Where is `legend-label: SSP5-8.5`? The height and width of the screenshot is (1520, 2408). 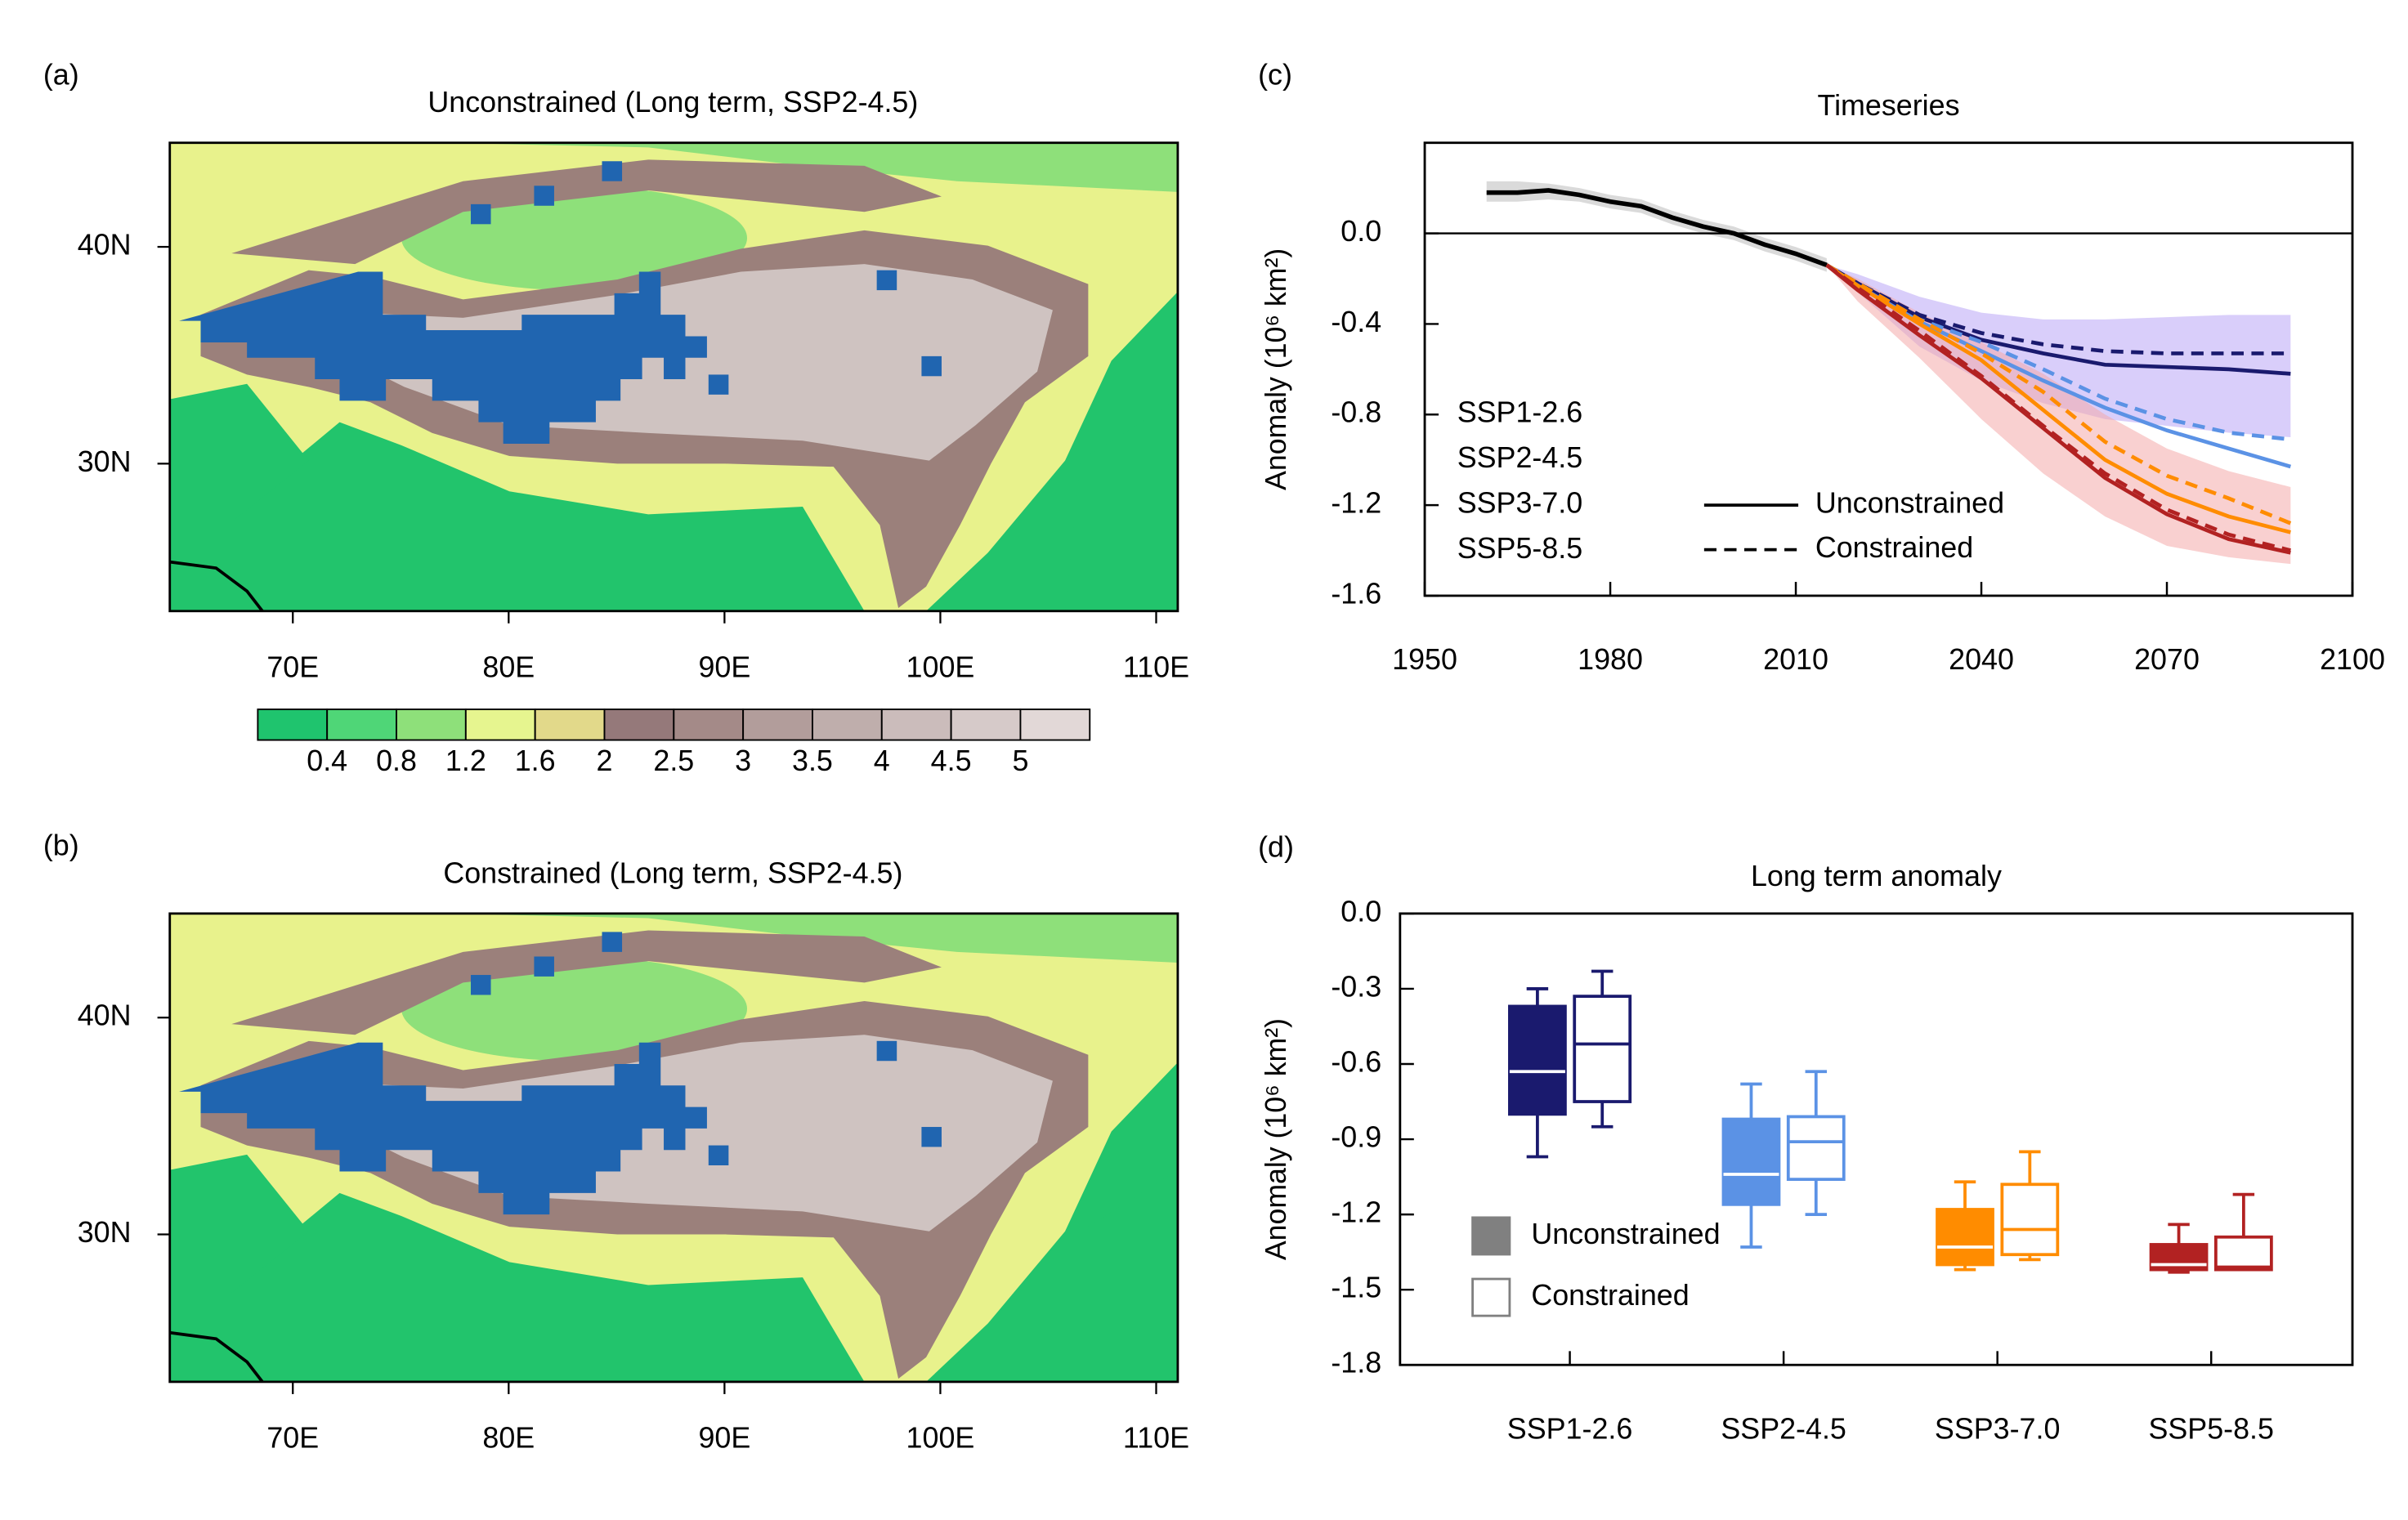
legend-label: SSP5-8.5 is located at coordinates (1520, 548).